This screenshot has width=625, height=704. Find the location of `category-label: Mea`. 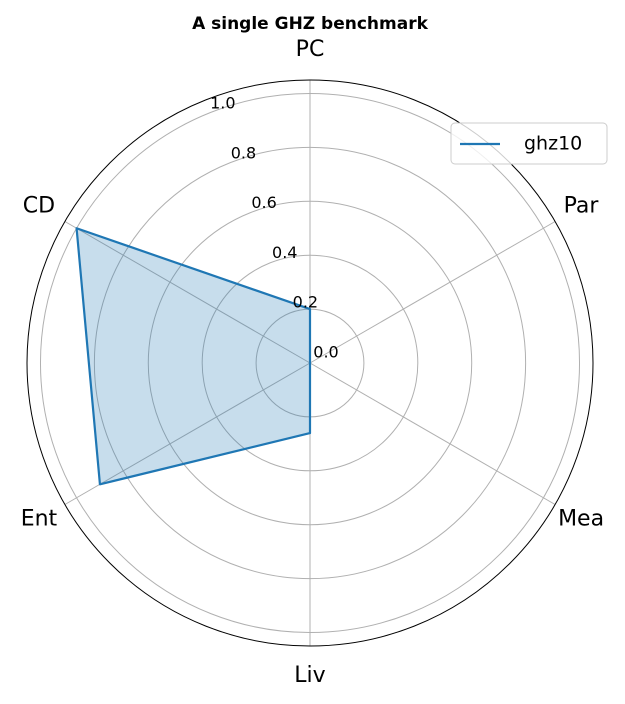

category-label: Mea is located at coordinates (581, 519).